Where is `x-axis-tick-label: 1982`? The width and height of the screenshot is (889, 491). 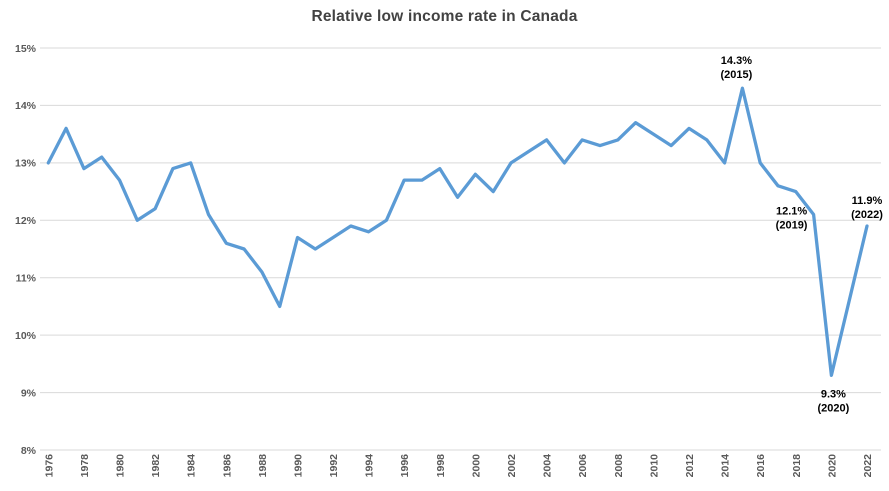
x-axis-tick-label: 1982 is located at coordinates (156, 466).